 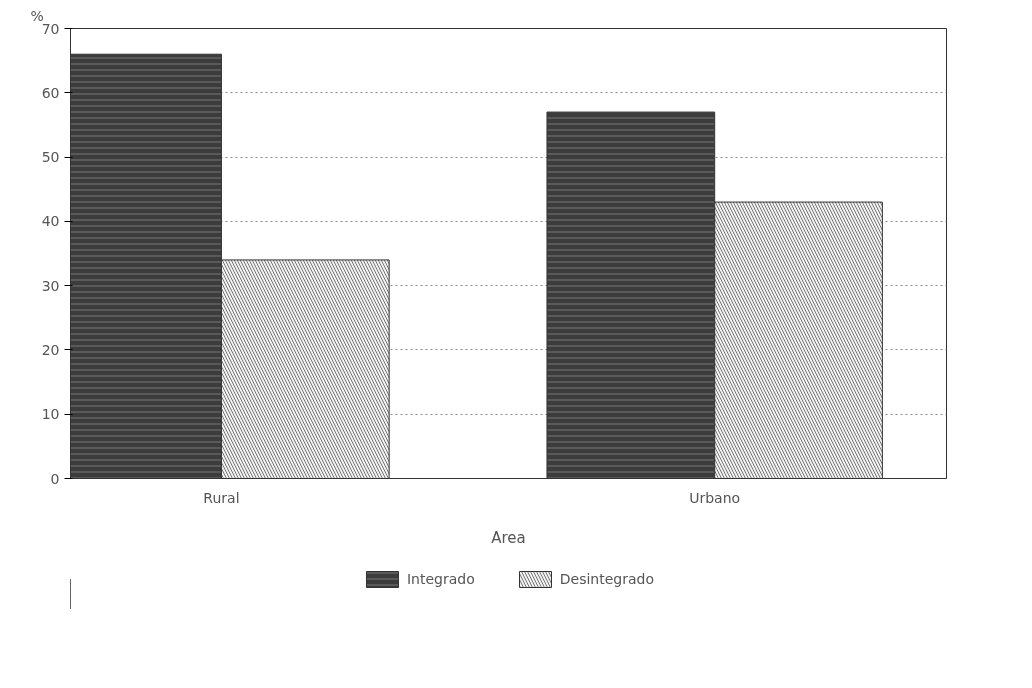 What do you see at coordinates (50, 349) in the screenshot?
I see `y-tick-label: 20` at bounding box center [50, 349].